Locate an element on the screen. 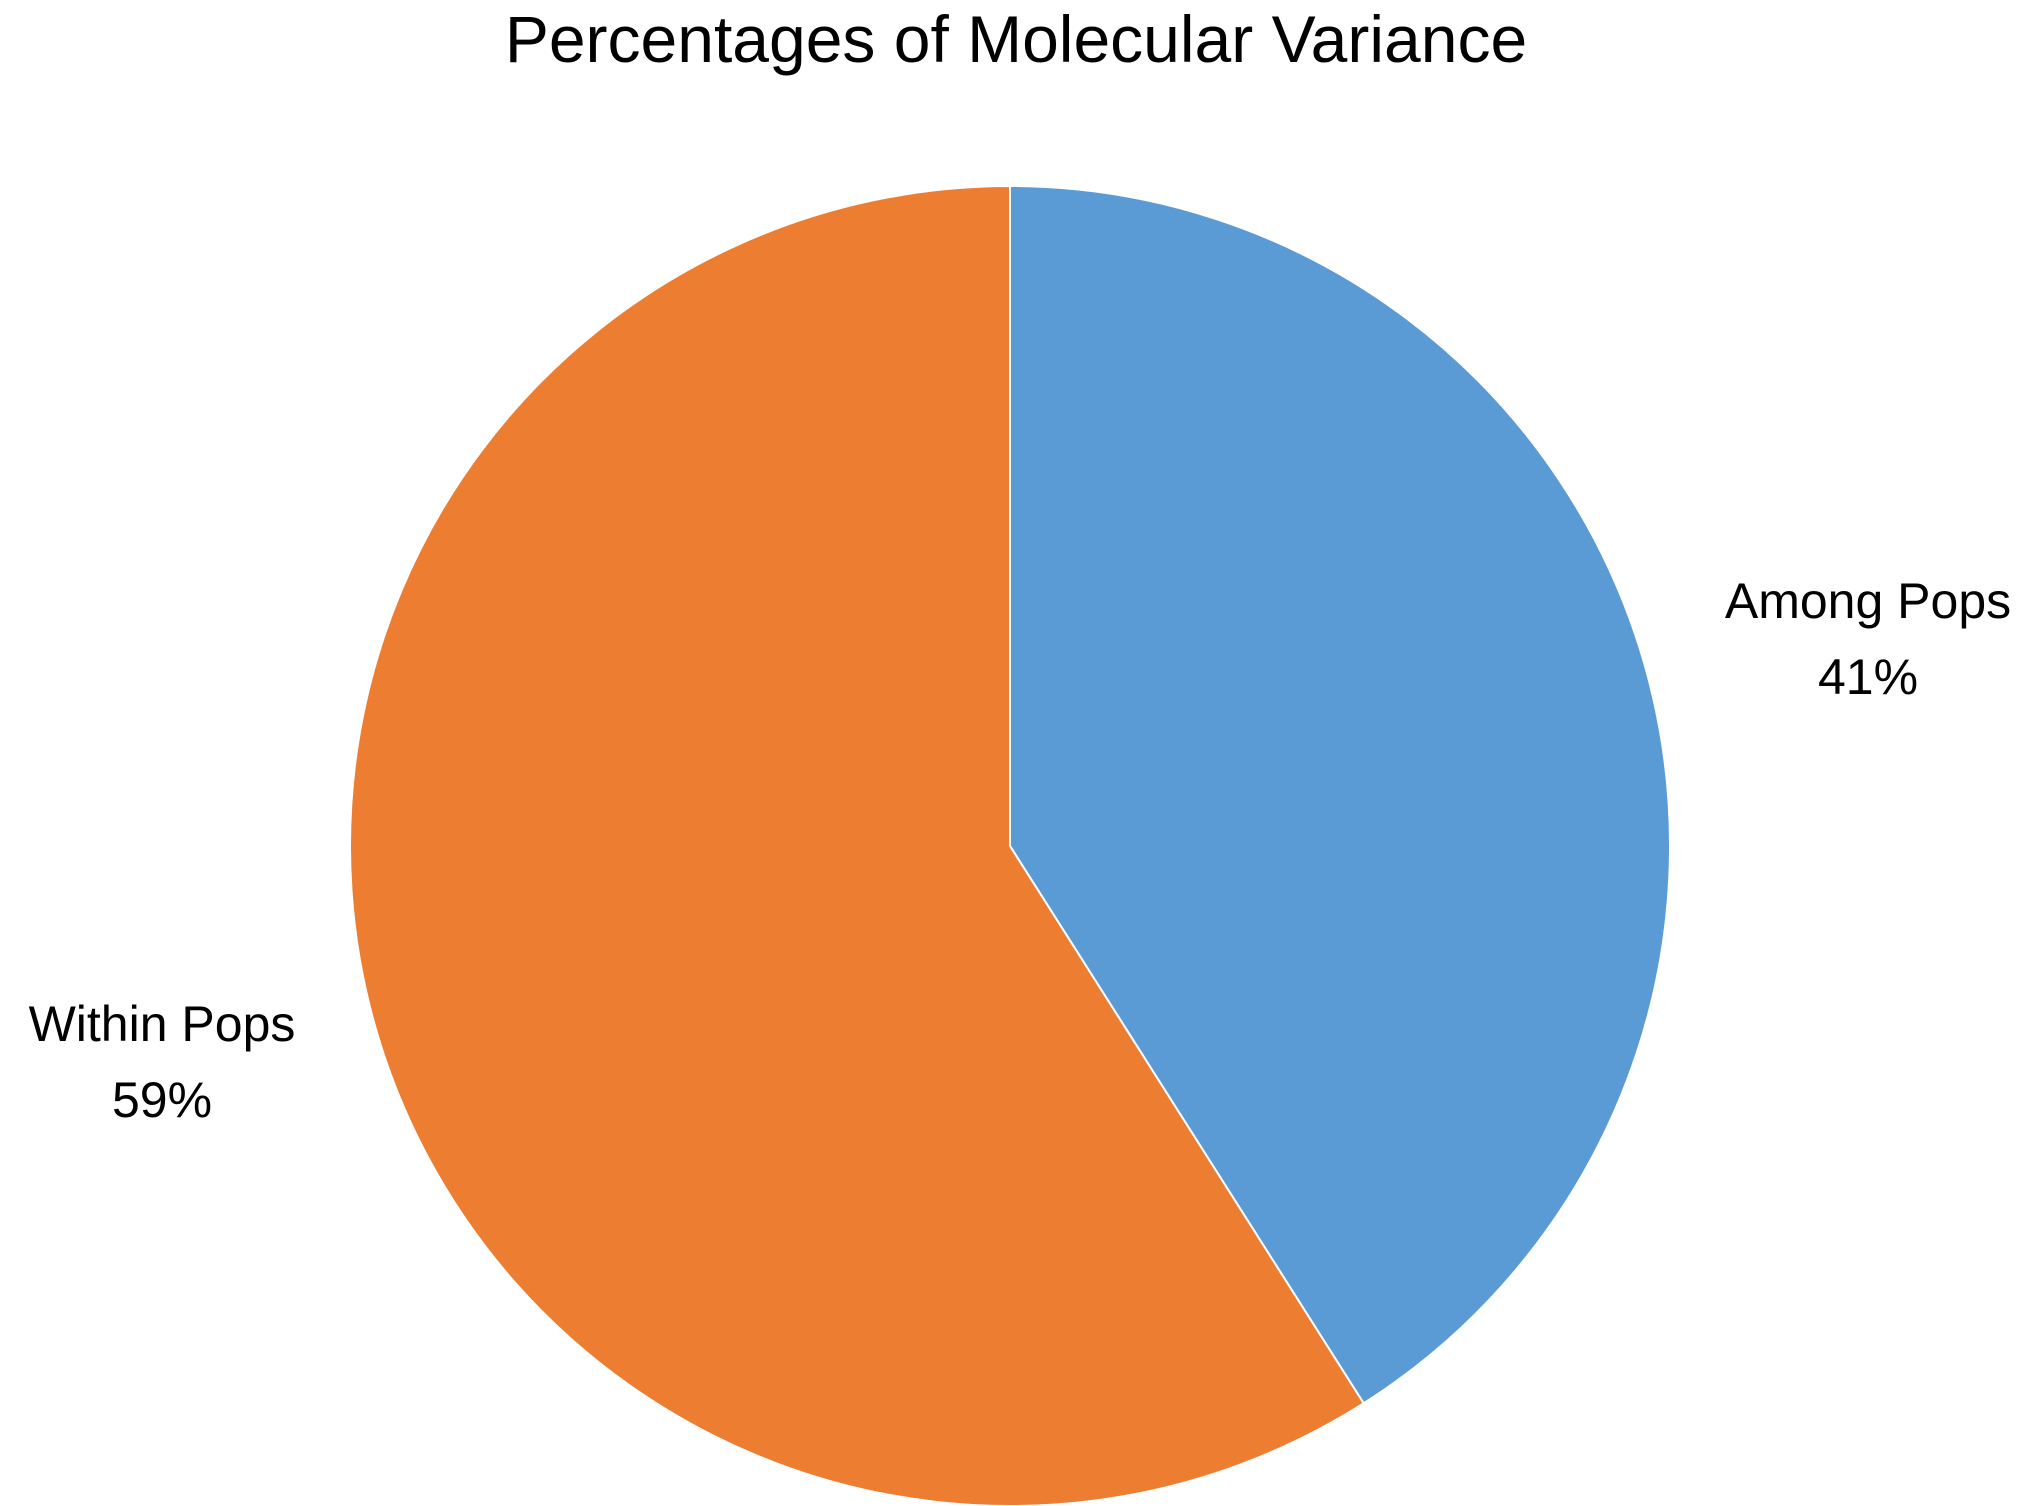 This screenshot has height=1506, width=2032. slice-label-within-pops-percent: 59% is located at coordinates (162, 1100).